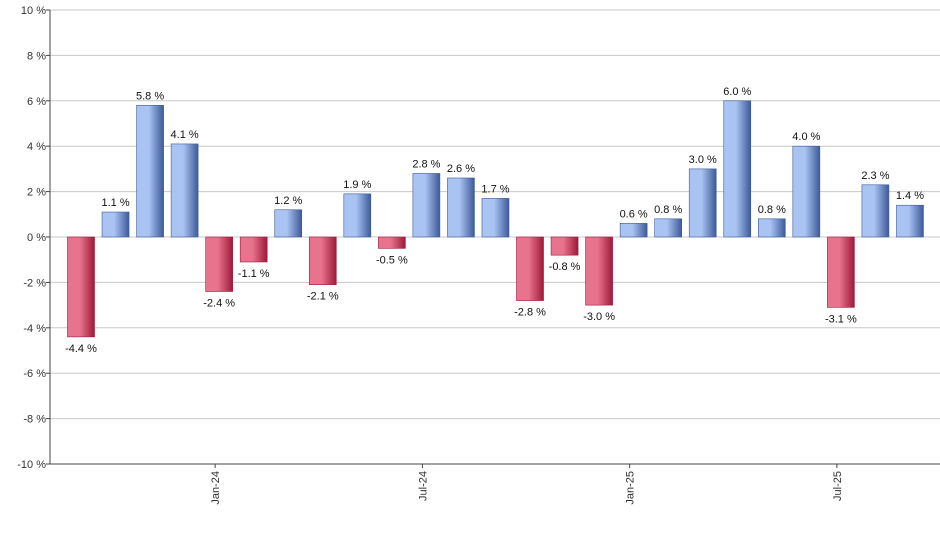 The height and width of the screenshot is (550, 940). What do you see at coordinates (841, 319) in the screenshot?
I see `data-label: -3.1 %` at bounding box center [841, 319].